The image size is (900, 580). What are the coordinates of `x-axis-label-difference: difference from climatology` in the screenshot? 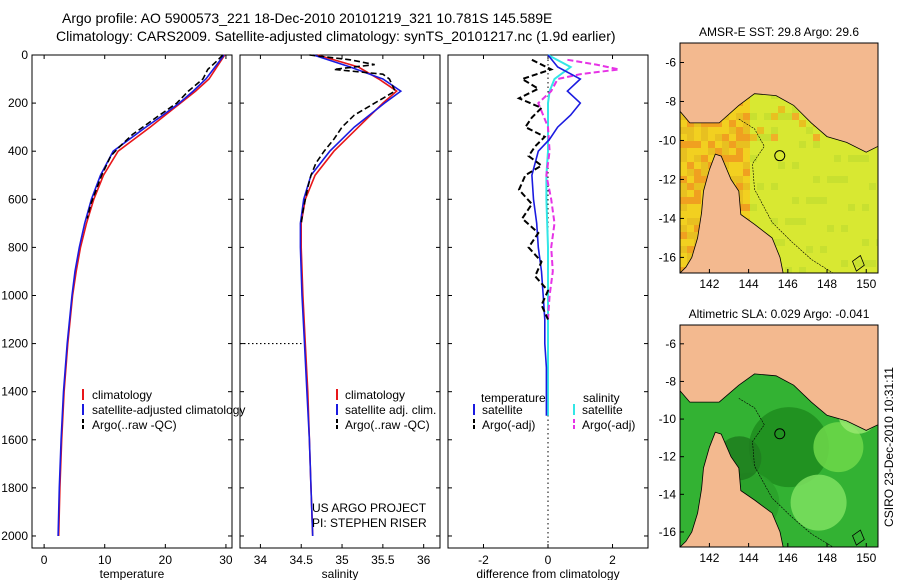 It's located at (547, 573).